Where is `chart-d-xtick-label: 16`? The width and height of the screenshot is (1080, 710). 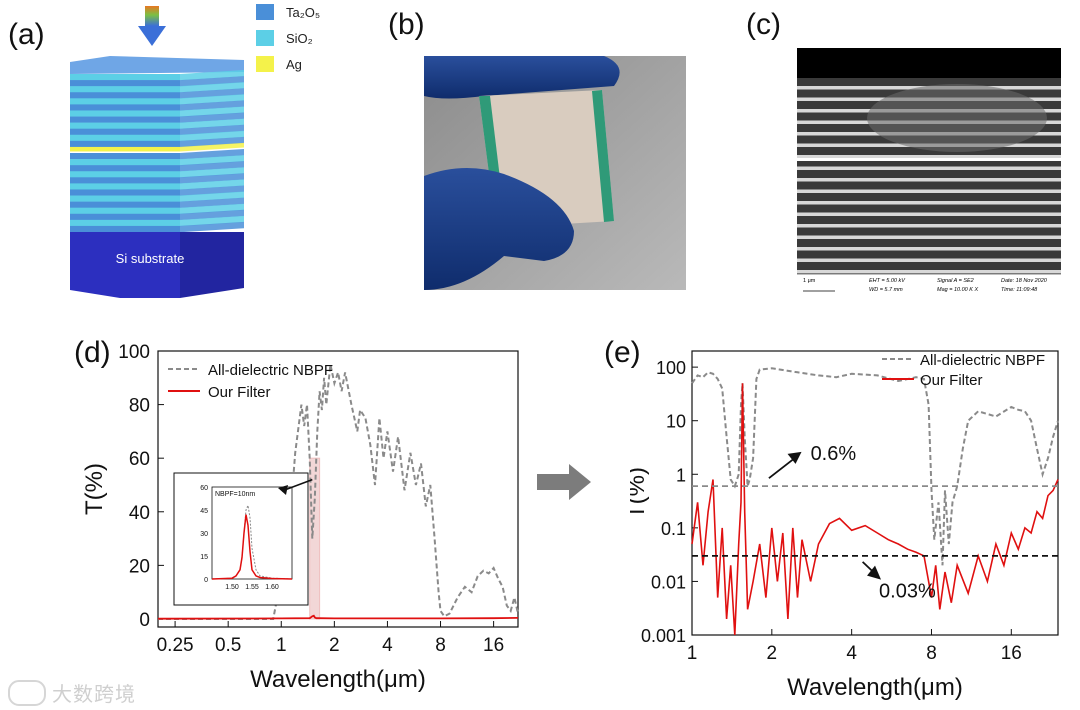
chart-d-xtick-label: 16 is located at coordinates (493, 645).